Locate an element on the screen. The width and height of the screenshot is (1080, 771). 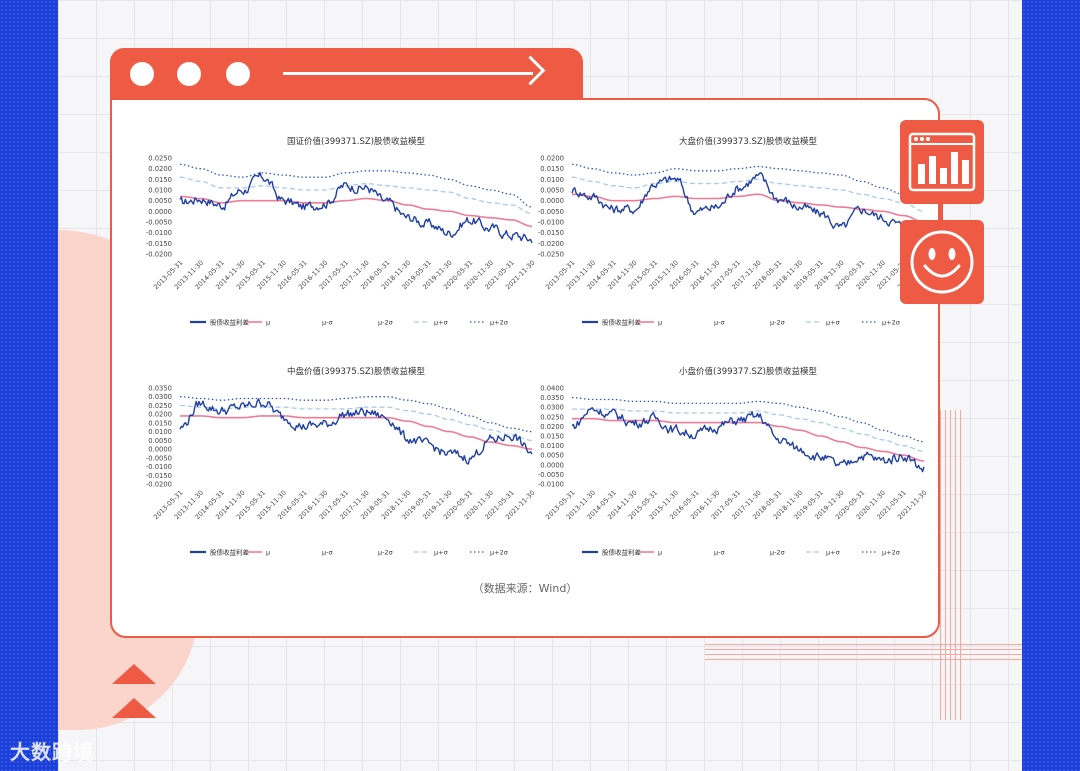
smiley-icon is located at coordinates (942, 262).